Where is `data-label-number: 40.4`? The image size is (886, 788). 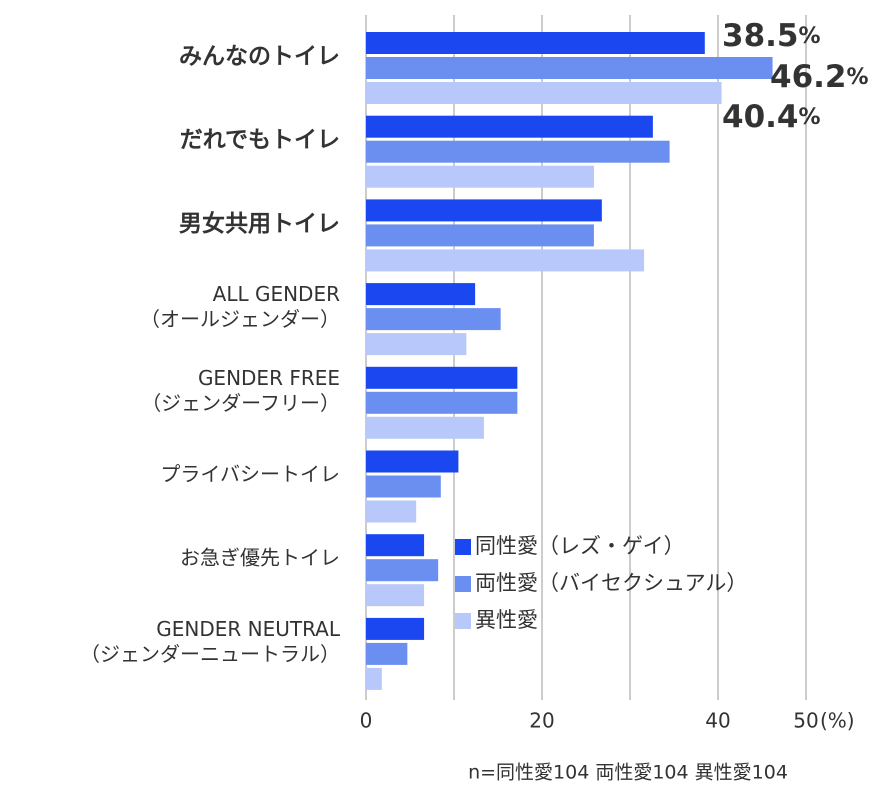
data-label-number: 40.4 is located at coordinates (760, 117).